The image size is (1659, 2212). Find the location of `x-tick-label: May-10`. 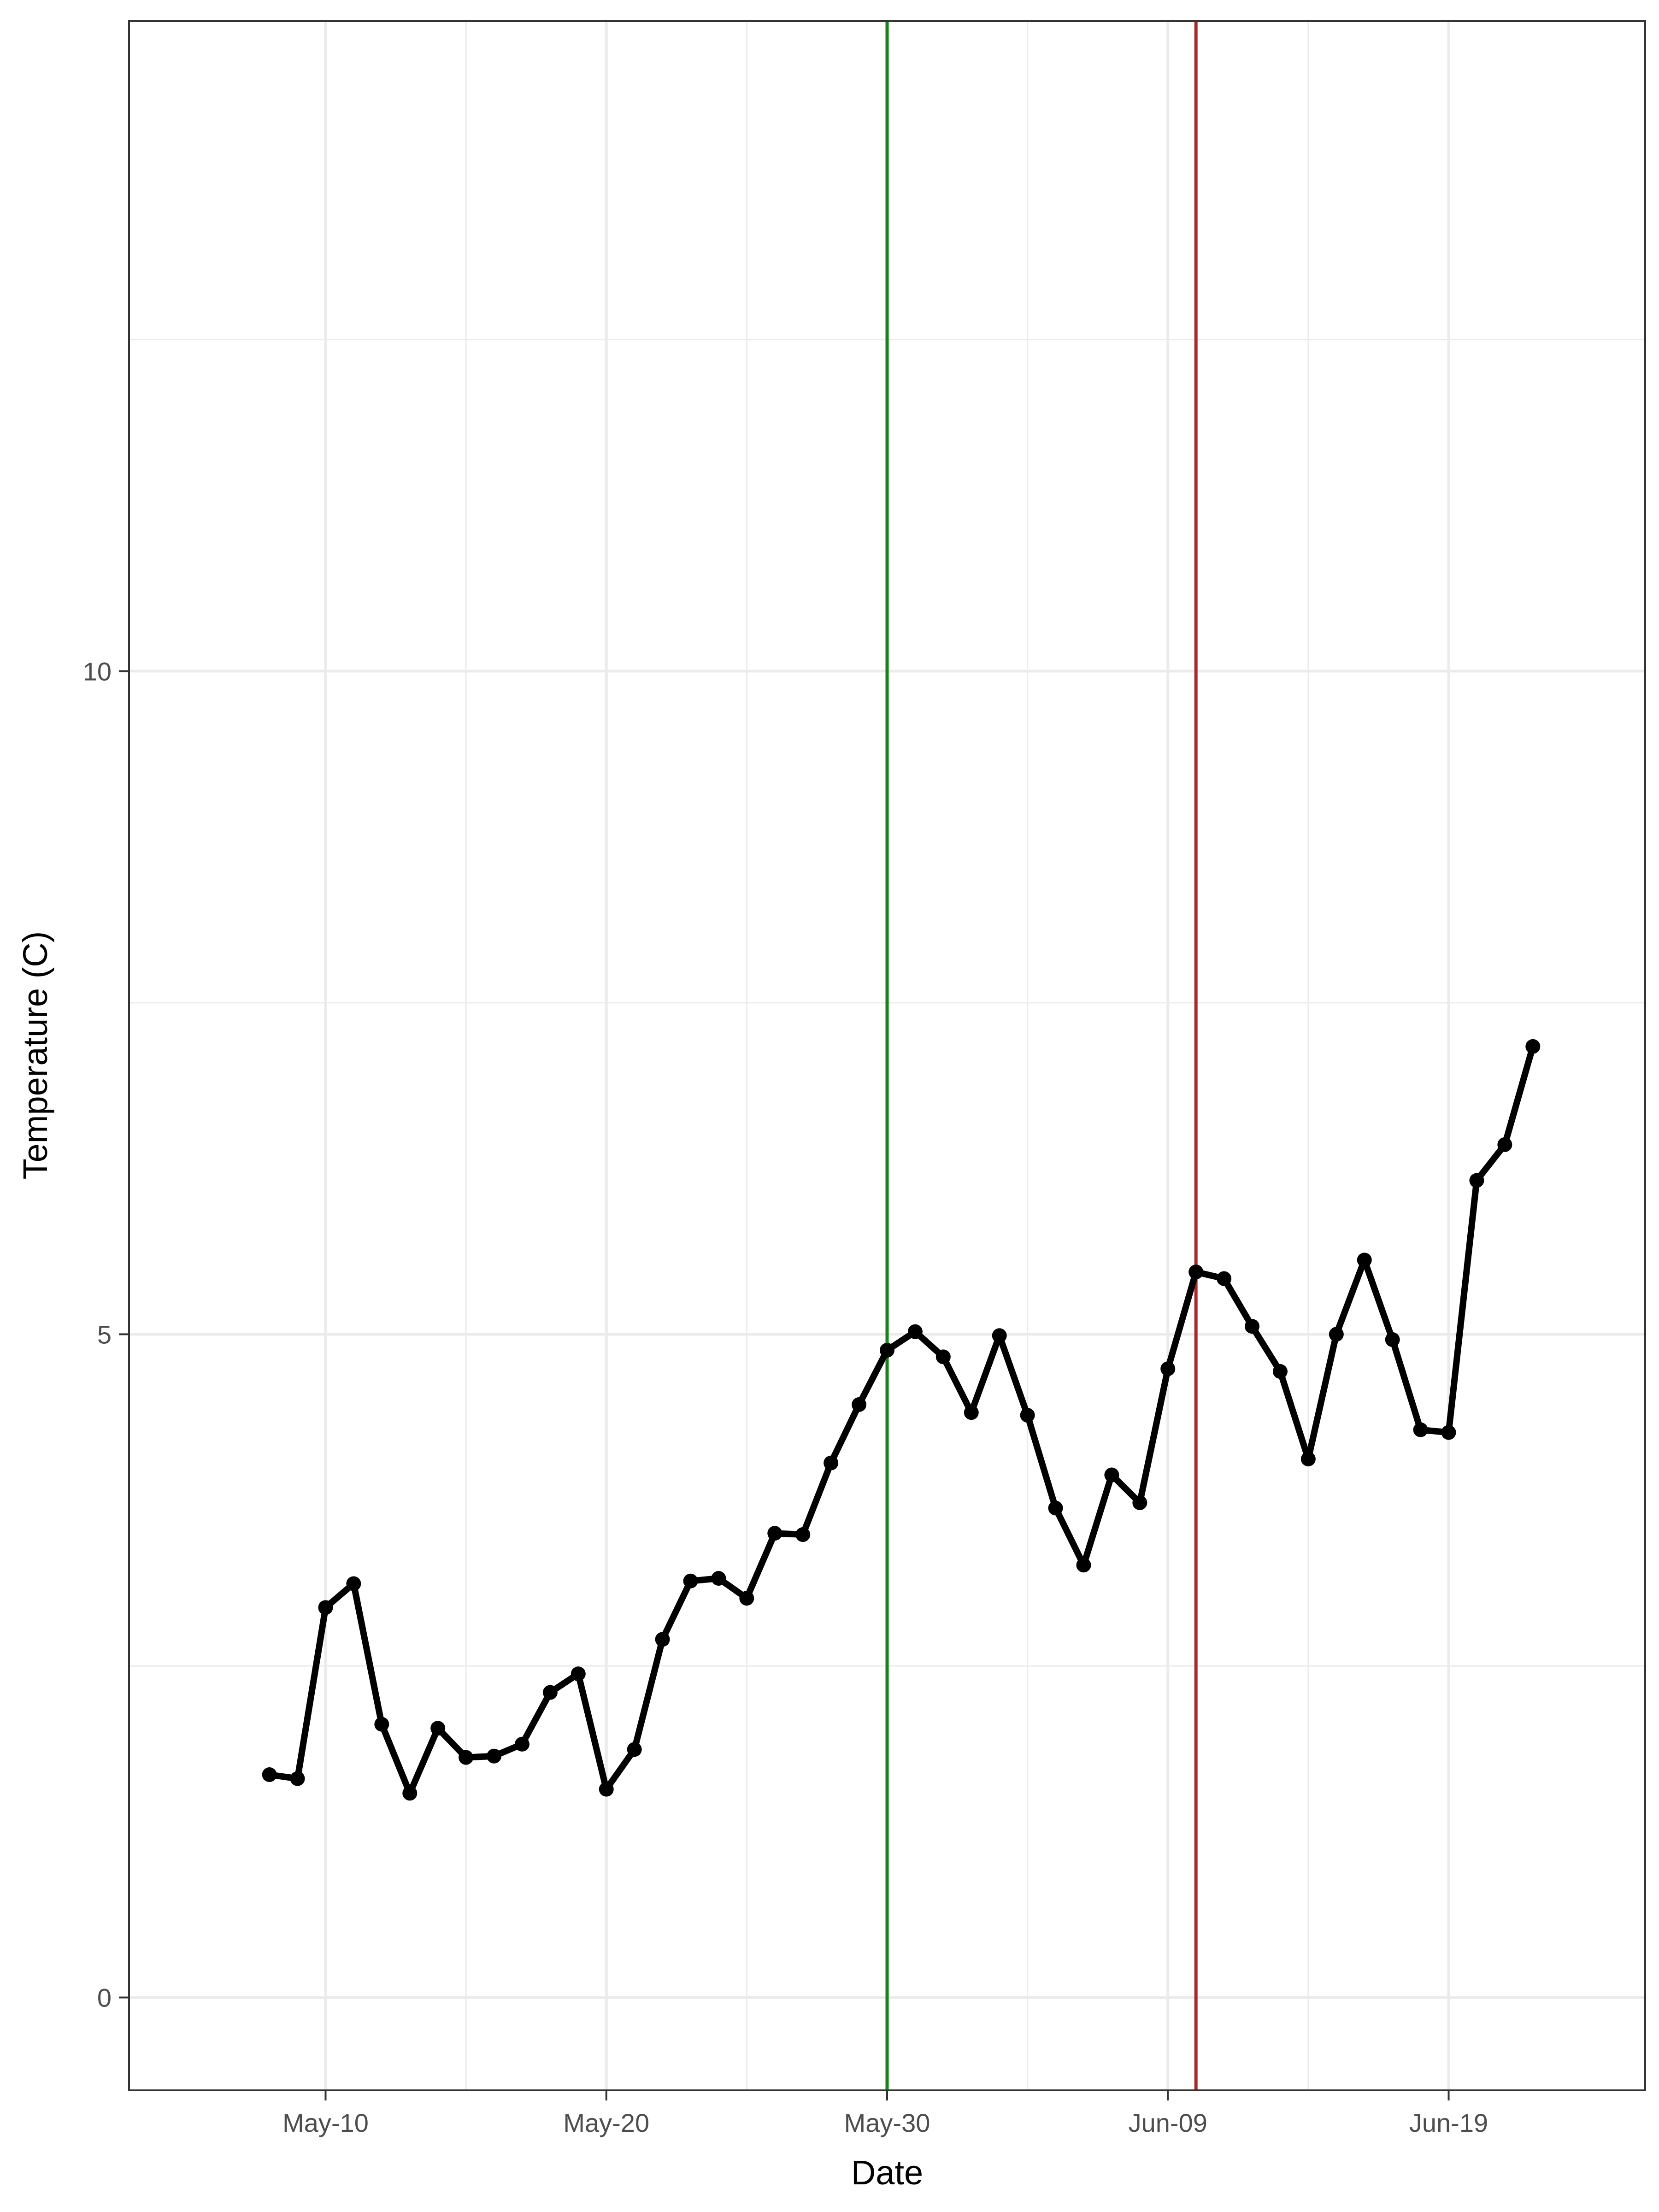

x-tick-label: May-10 is located at coordinates (325, 2122).